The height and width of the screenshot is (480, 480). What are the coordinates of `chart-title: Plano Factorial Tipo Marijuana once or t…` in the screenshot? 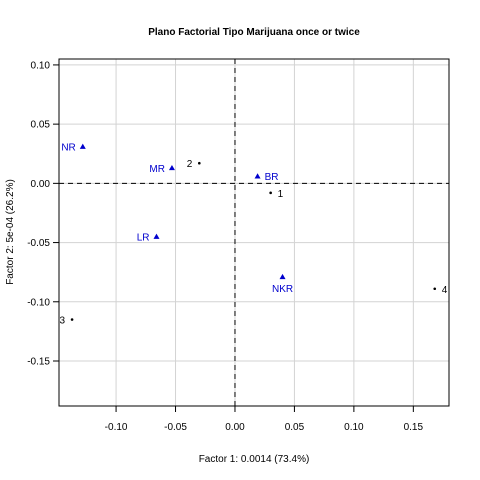 It's located at (254, 32).